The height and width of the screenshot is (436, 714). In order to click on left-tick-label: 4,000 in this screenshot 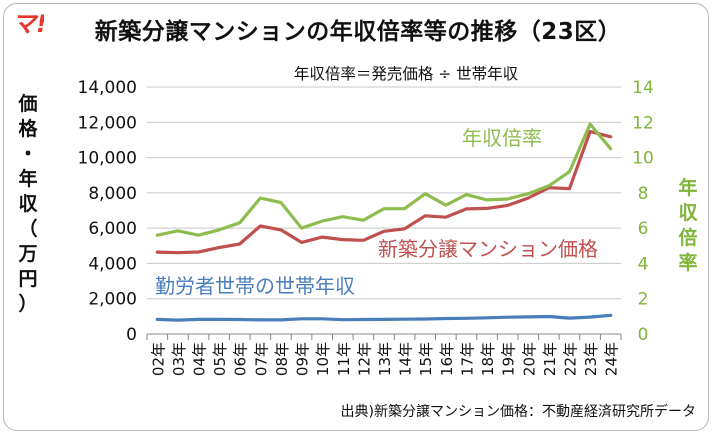, I will do `click(112, 264)`.